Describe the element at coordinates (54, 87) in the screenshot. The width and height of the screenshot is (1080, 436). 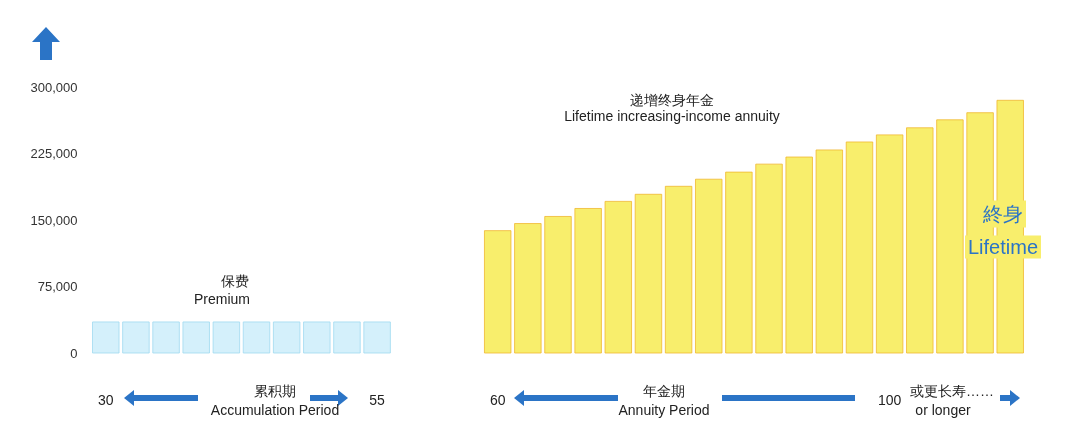
I see `y-tick-label: 300,000` at that location.